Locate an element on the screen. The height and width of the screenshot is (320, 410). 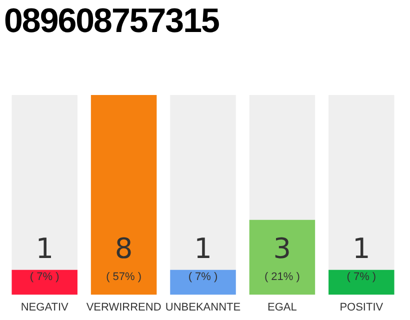
x-tick-label: NEGATIV is located at coordinates (44, 307).